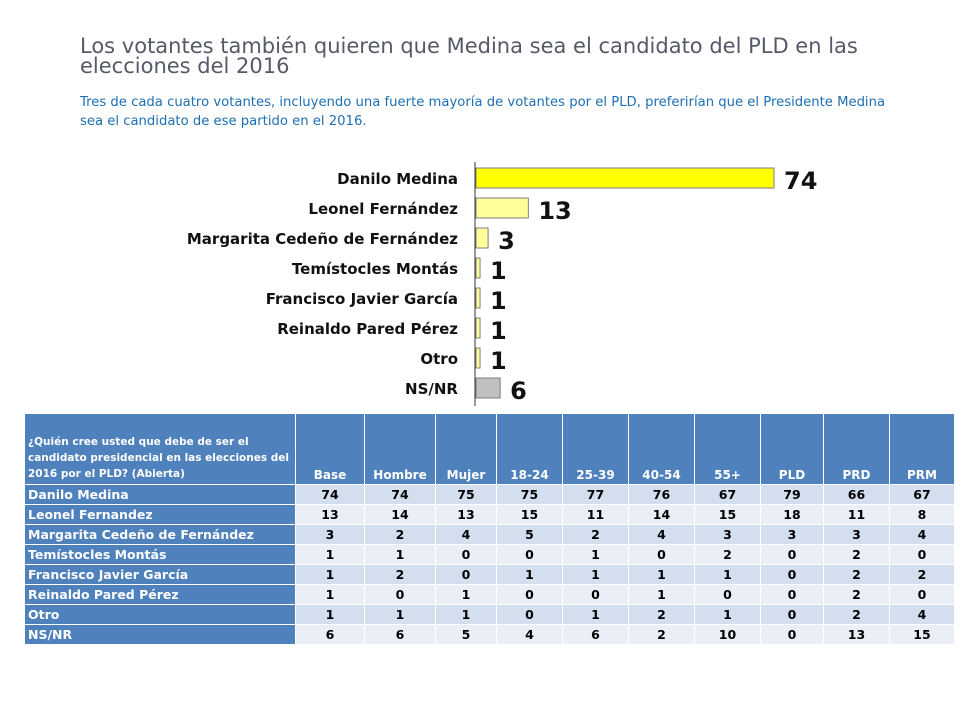 The image size is (960, 720). I want to click on column-header: Base, so click(330, 449).